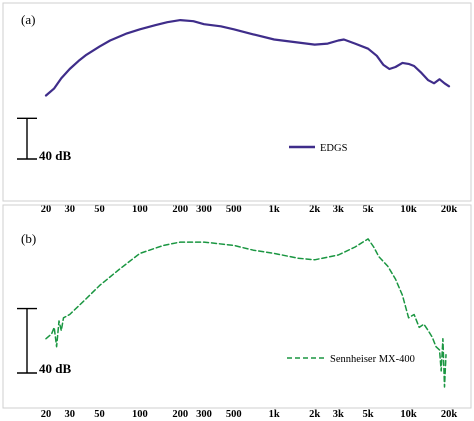 This screenshot has height=421, width=474. What do you see at coordinates (28, 19) in the screenshot?
I see `panel-label: (a)` at bounding box center [28, 19].